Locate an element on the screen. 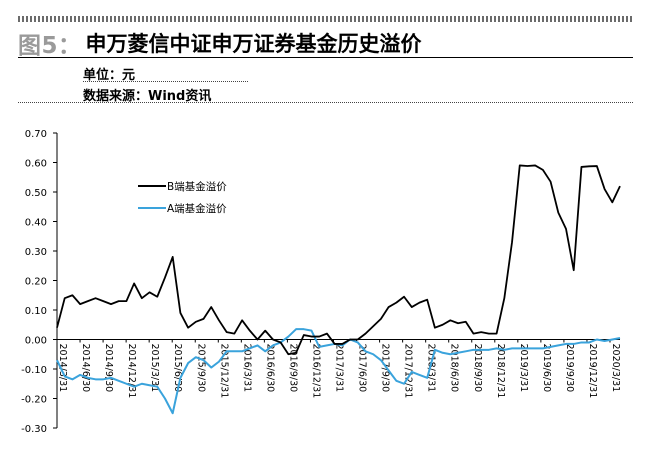  x-tick-label: 2016/12/31 is located at coordinates (315, 371).